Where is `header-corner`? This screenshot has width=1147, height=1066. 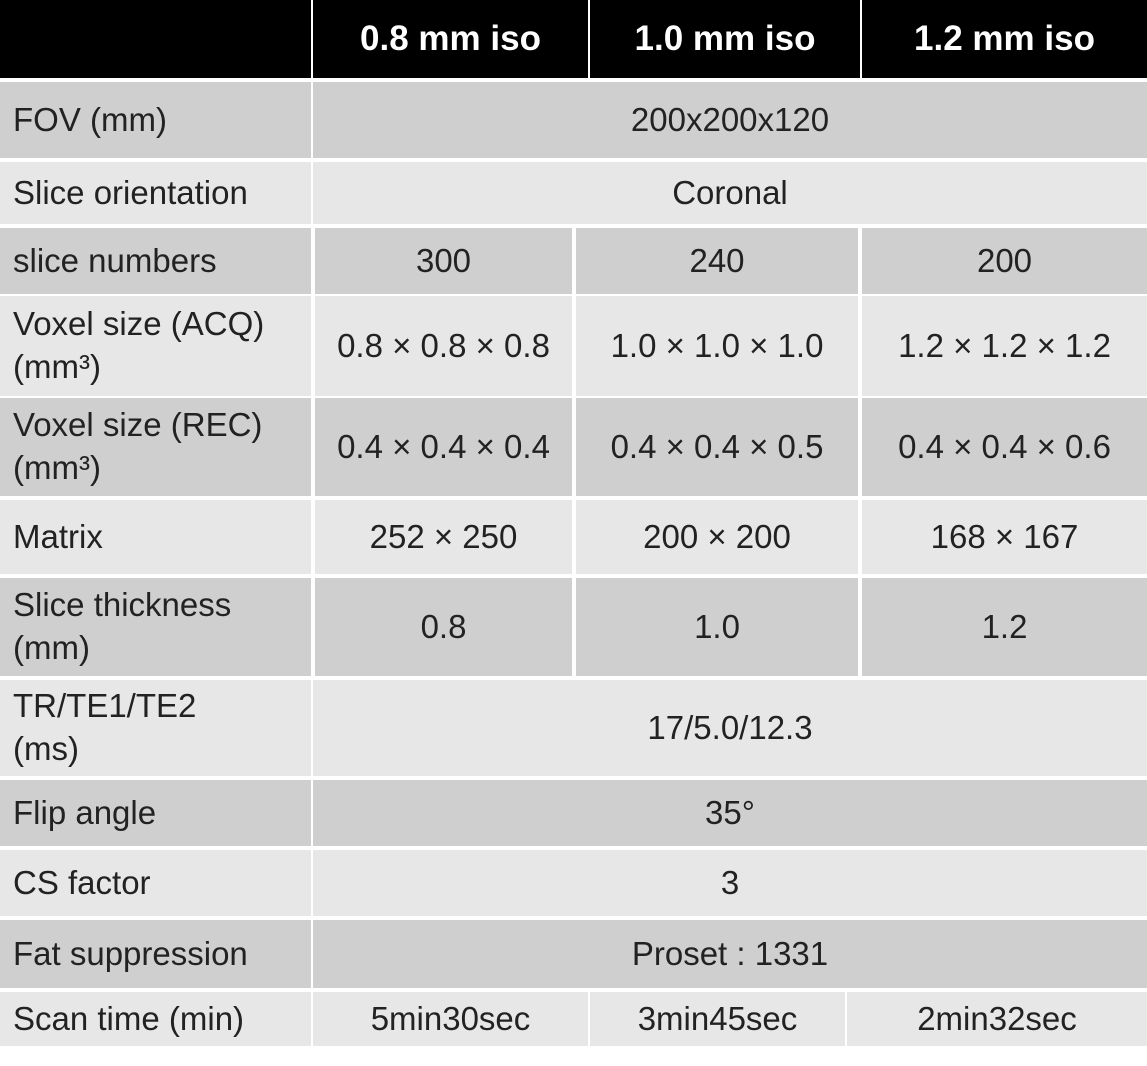 header-corner is located at coordinates (155, 39).